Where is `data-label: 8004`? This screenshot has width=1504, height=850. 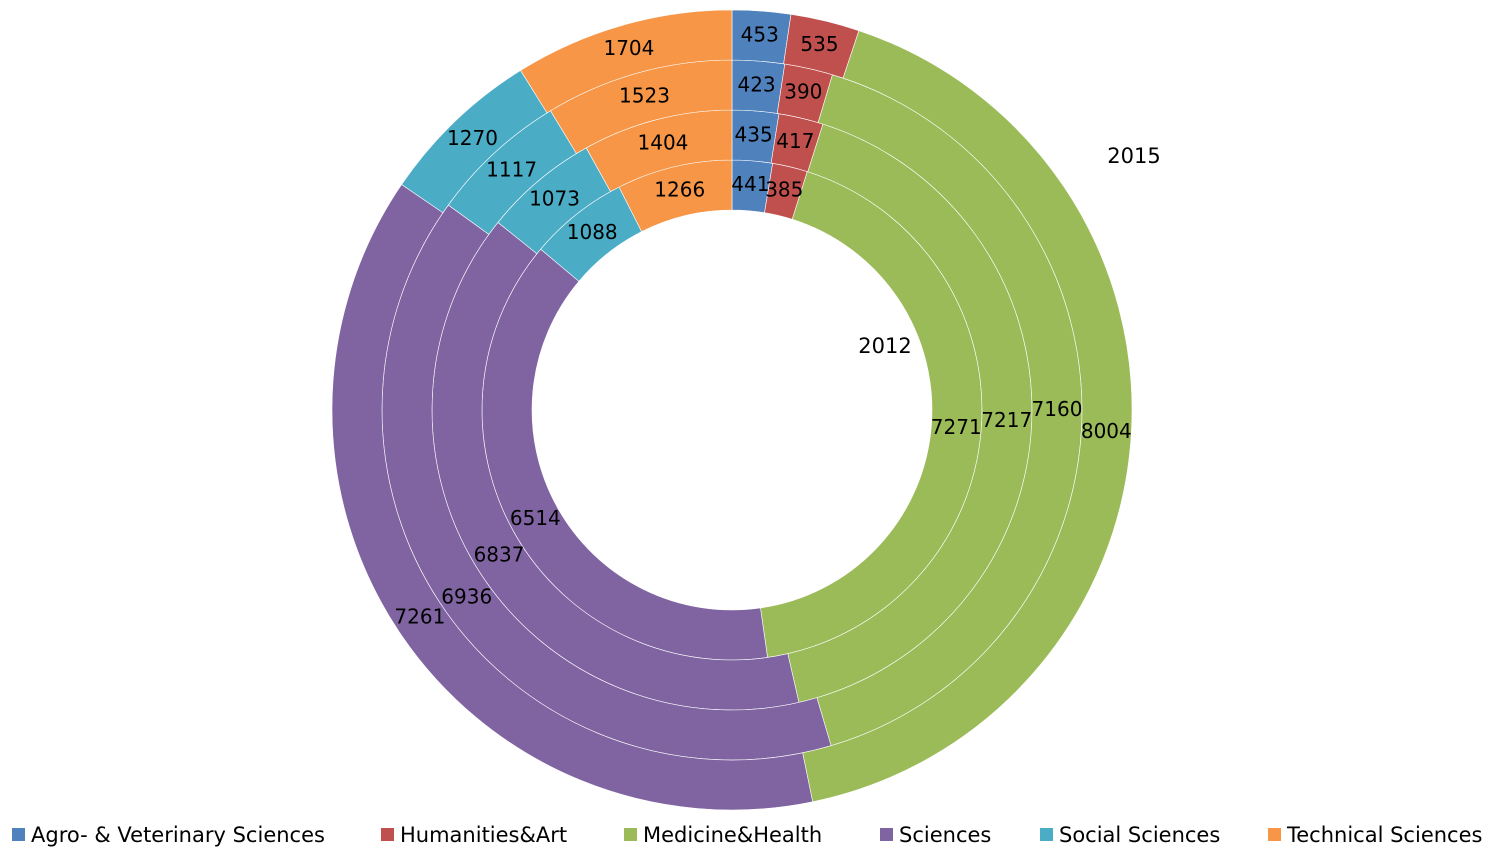 data-label: 8004 is located at coordinates (1106, 431).